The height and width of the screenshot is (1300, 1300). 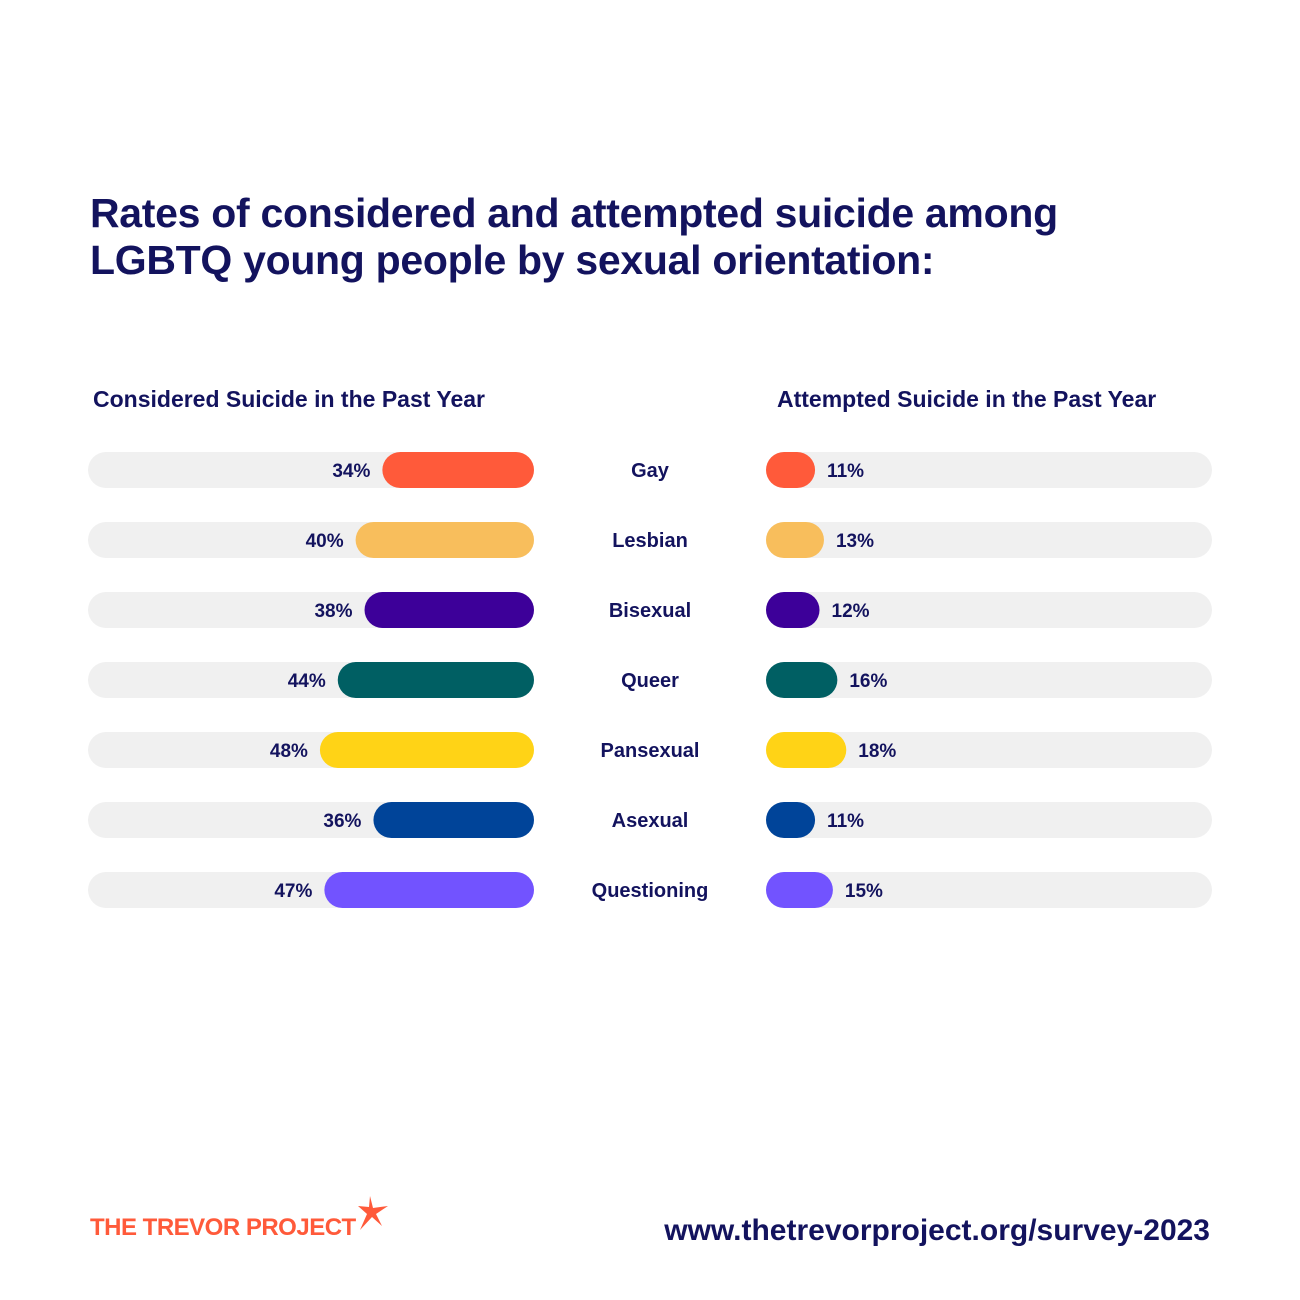 What do you see at coordinates (806, 750) in the screenshot?
I see `attempted-bar-pansexual` at bounding box center [806, 750].